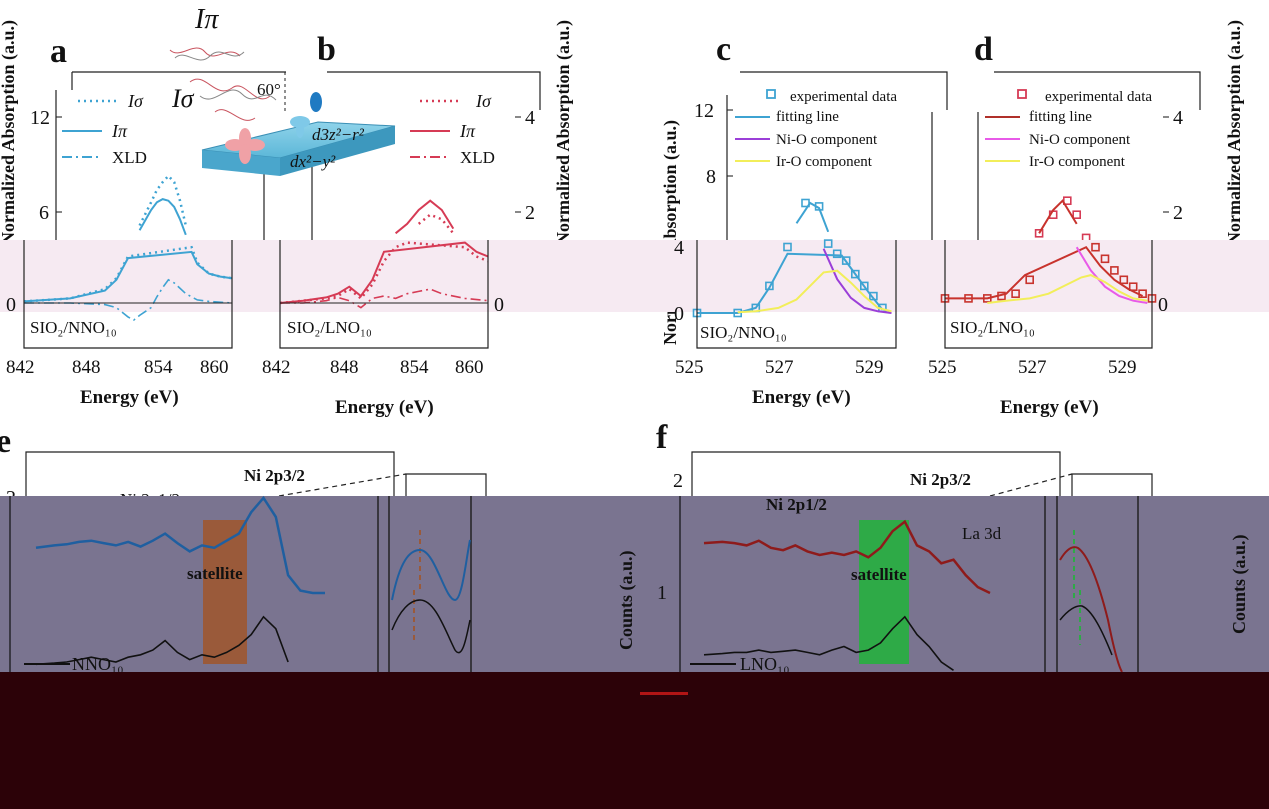 This screenshot has width=1269, height=809. What do you see at coordinates (162, 217) in the screenshot?
I see `series-a-1-upper` at bounding box center [162, 217].